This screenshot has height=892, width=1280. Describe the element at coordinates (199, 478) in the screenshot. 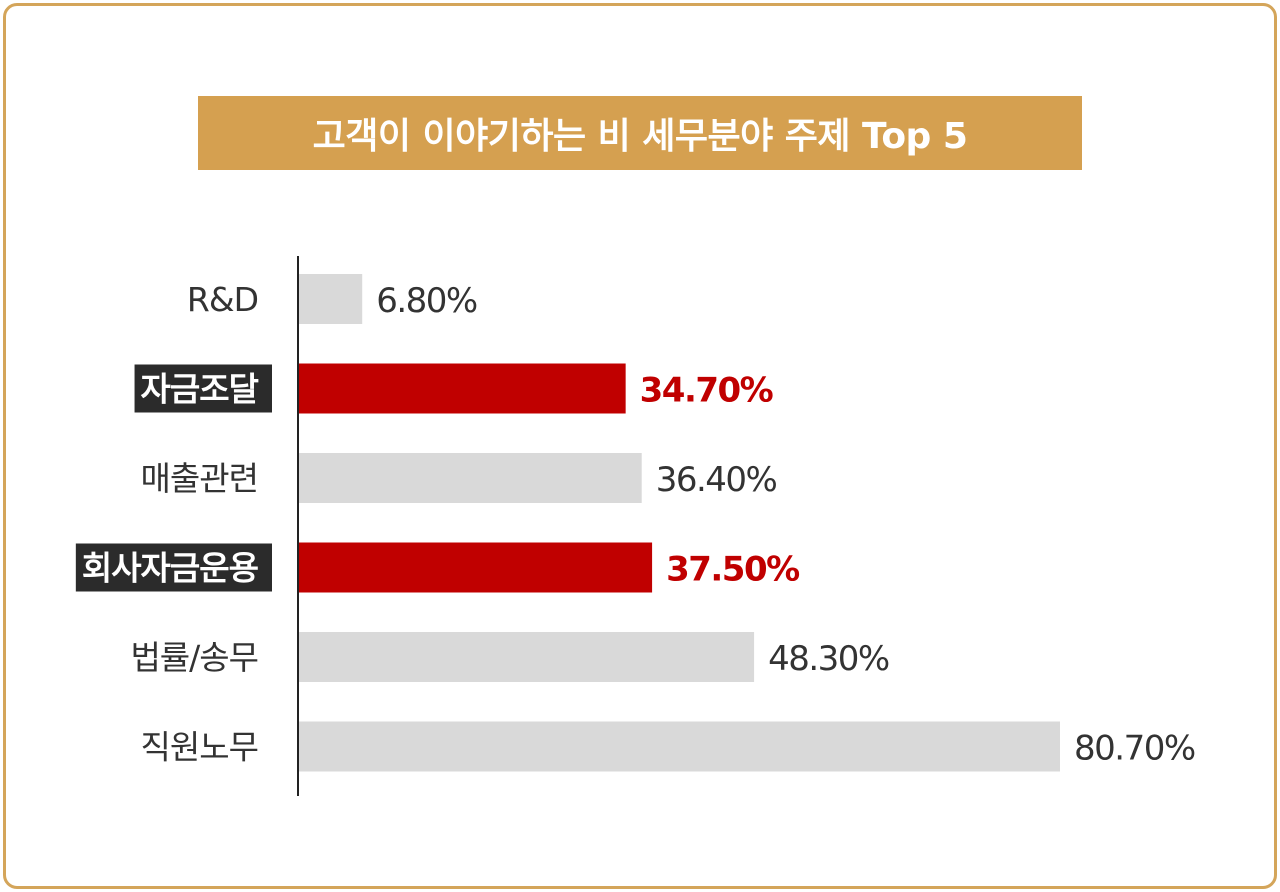

I see `category-label: 매출관련` at that location.